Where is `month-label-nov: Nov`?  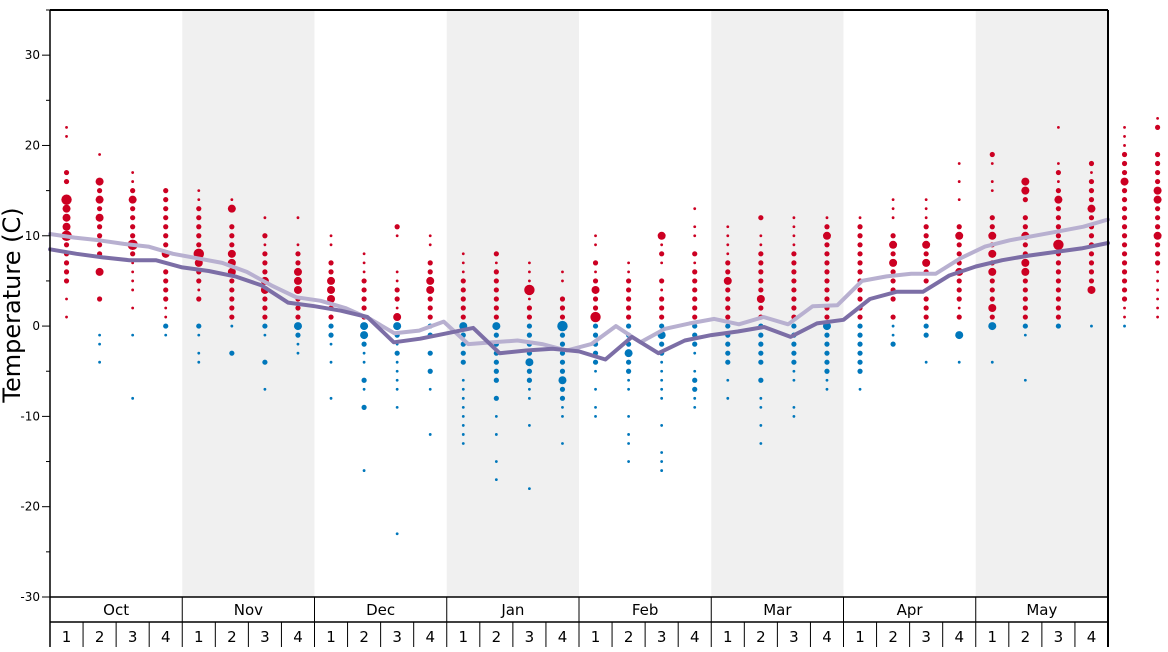
month-label-nov: Nov is located at coordinates (248, 610).